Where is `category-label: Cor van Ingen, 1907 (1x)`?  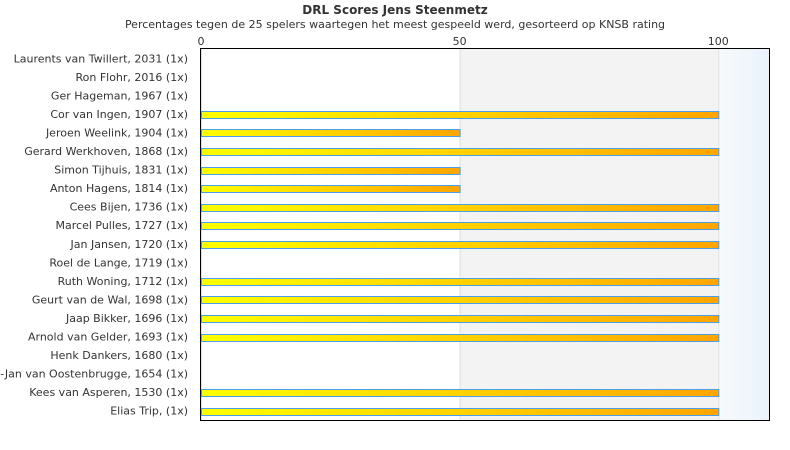
category-label: Cor van Ingen, 1907 (1x) is located at coordinates (119, 114).